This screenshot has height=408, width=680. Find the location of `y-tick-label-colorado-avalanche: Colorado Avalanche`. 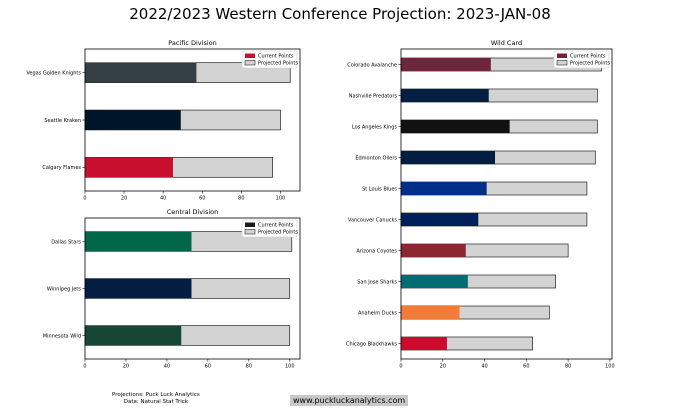

y-tick-label-colorado-avalanche: Colorado Avalanche is located at coordinates (372, 65).